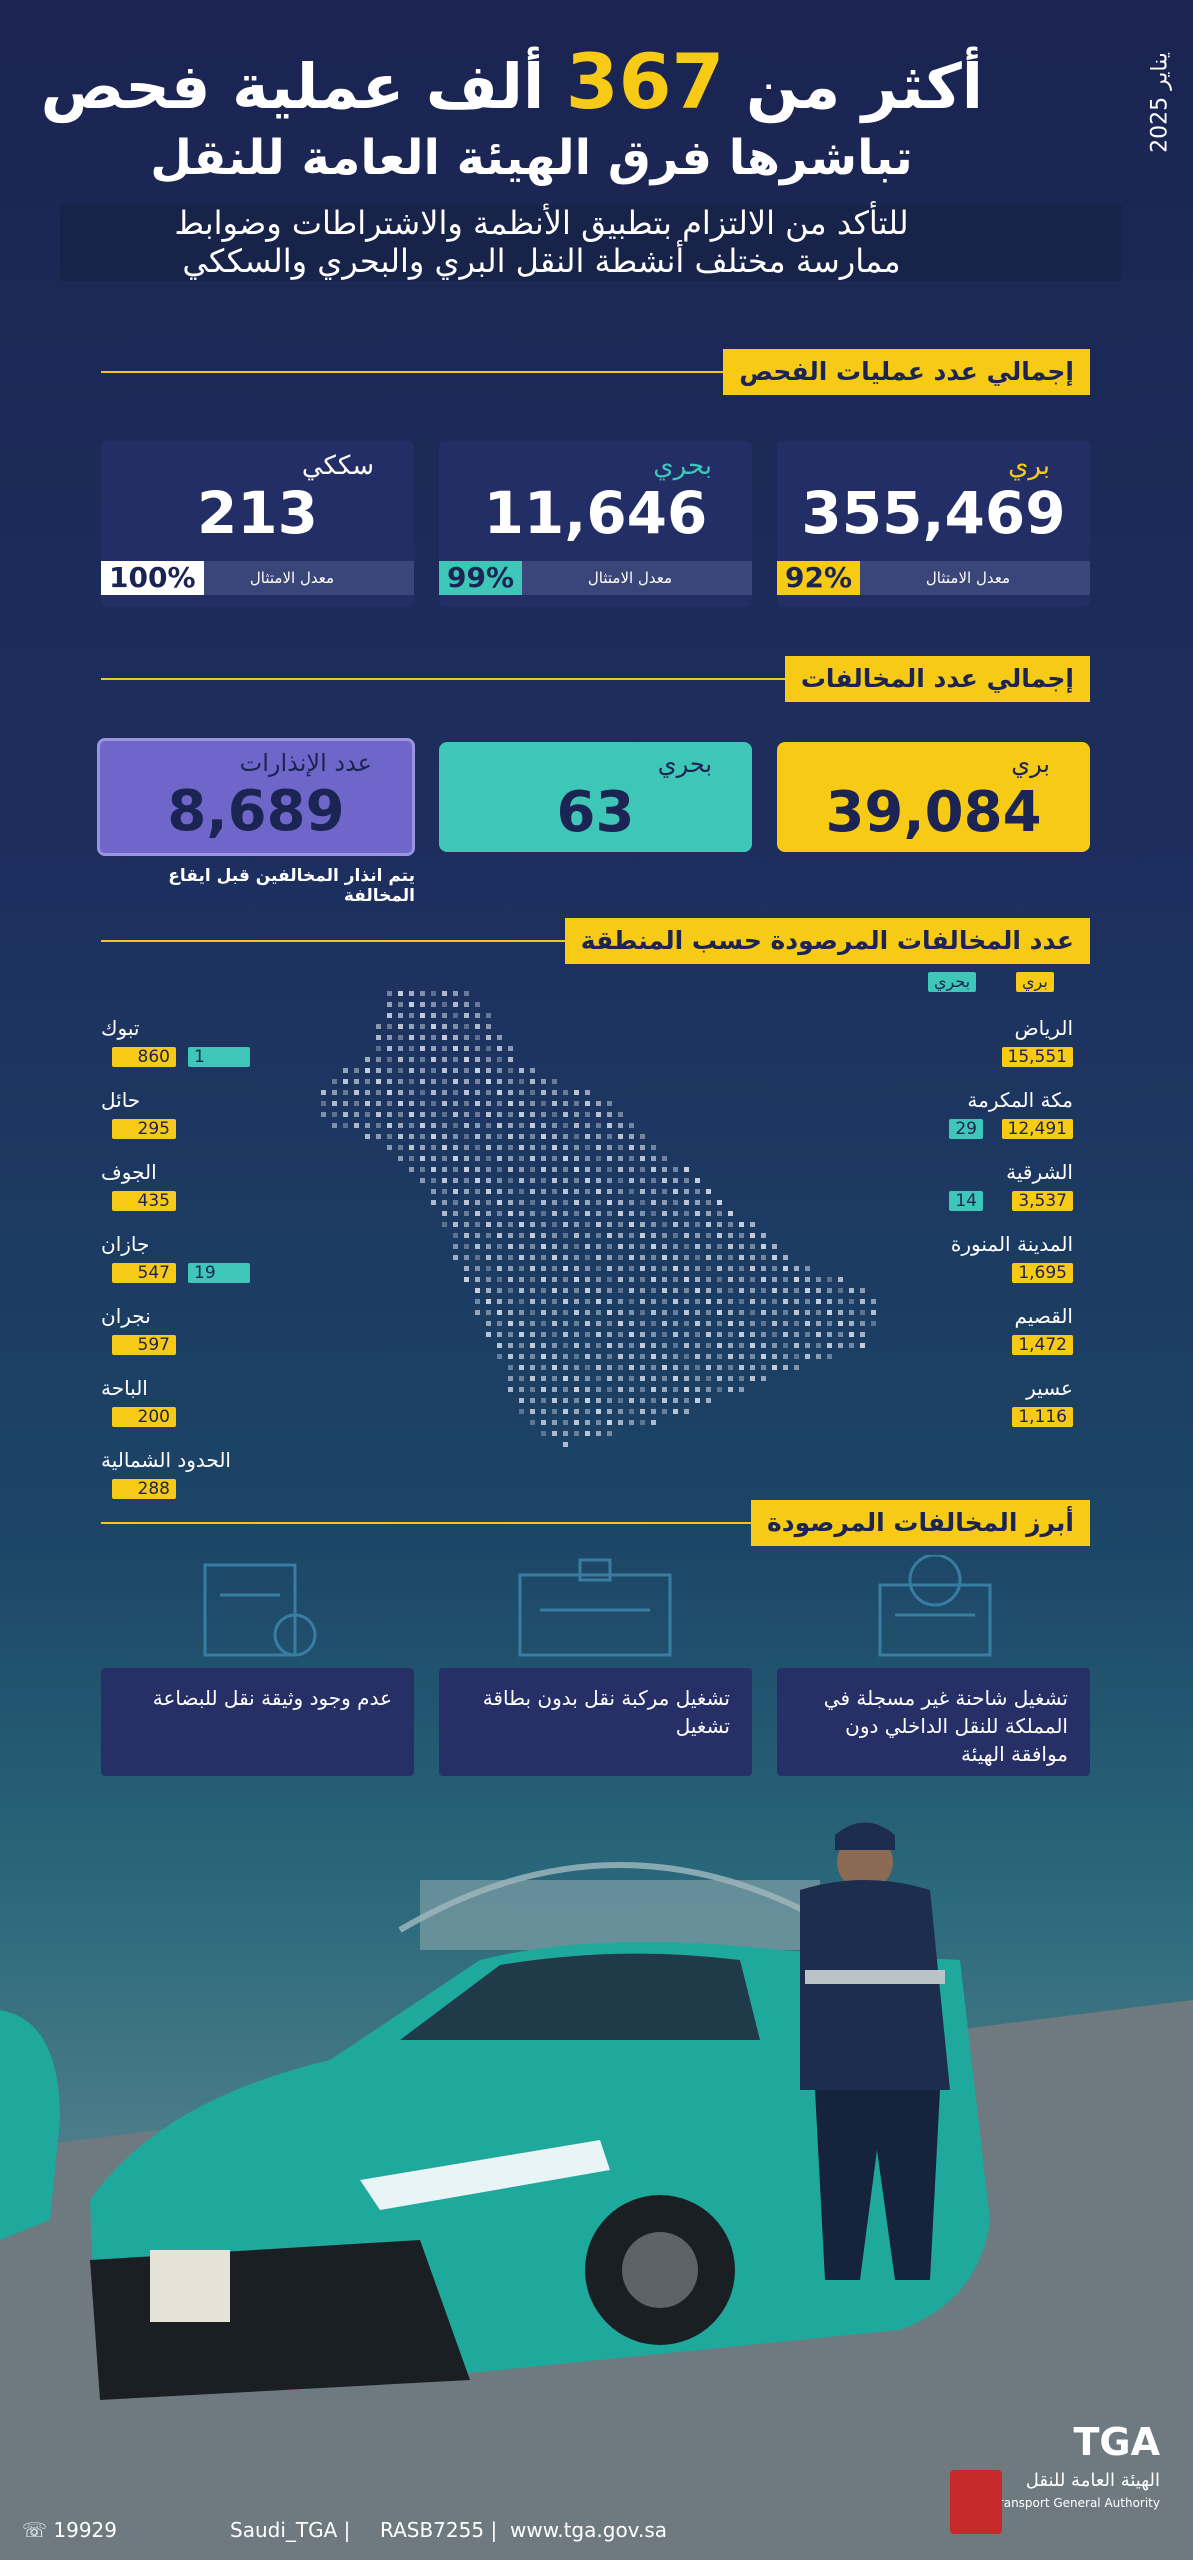 Image resolution: width=1193 pixels, height=2560 pixels. I want to click on title-highlight: 367, so click(645, 81).